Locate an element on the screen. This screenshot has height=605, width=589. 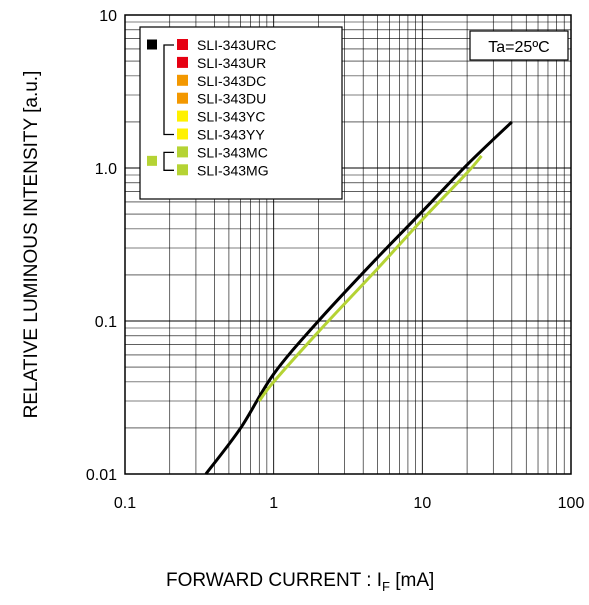
legend-label: SLI-343MC is located at coordinates (232, 152).